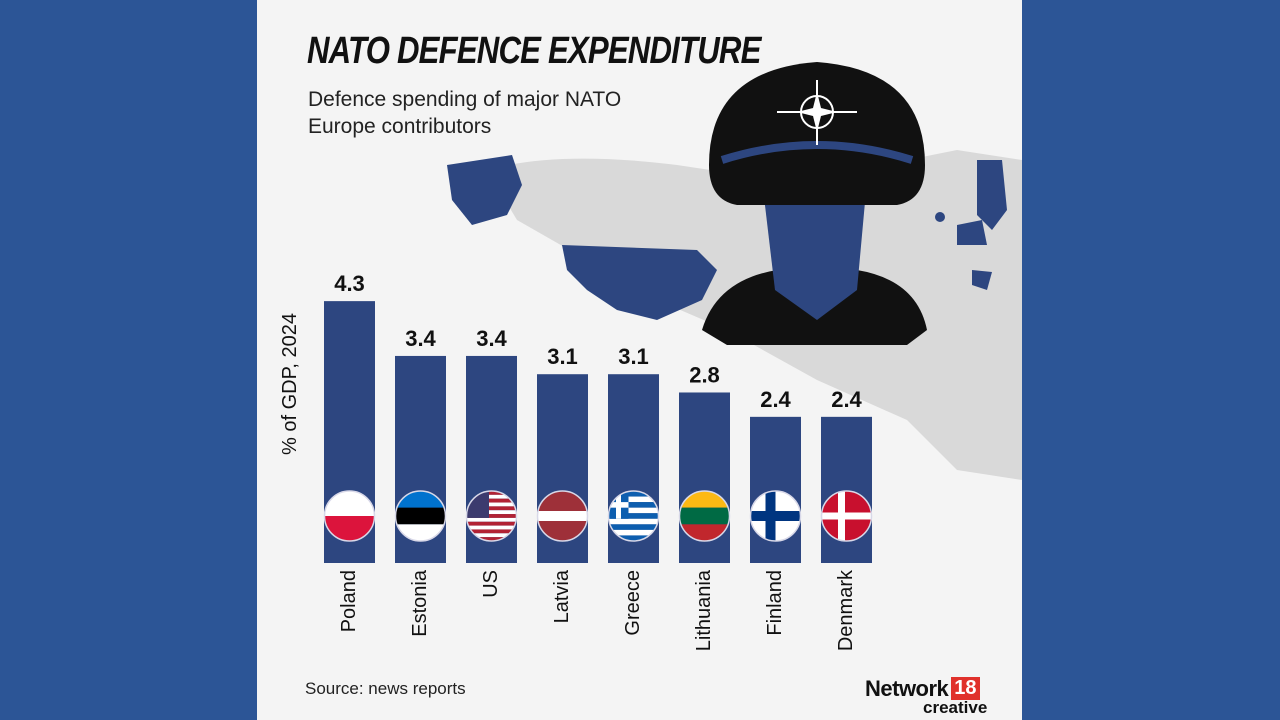  Describe the element at coordinates (385, 688) in the screenshot. I see `source-note: Source: news reports` at that location.